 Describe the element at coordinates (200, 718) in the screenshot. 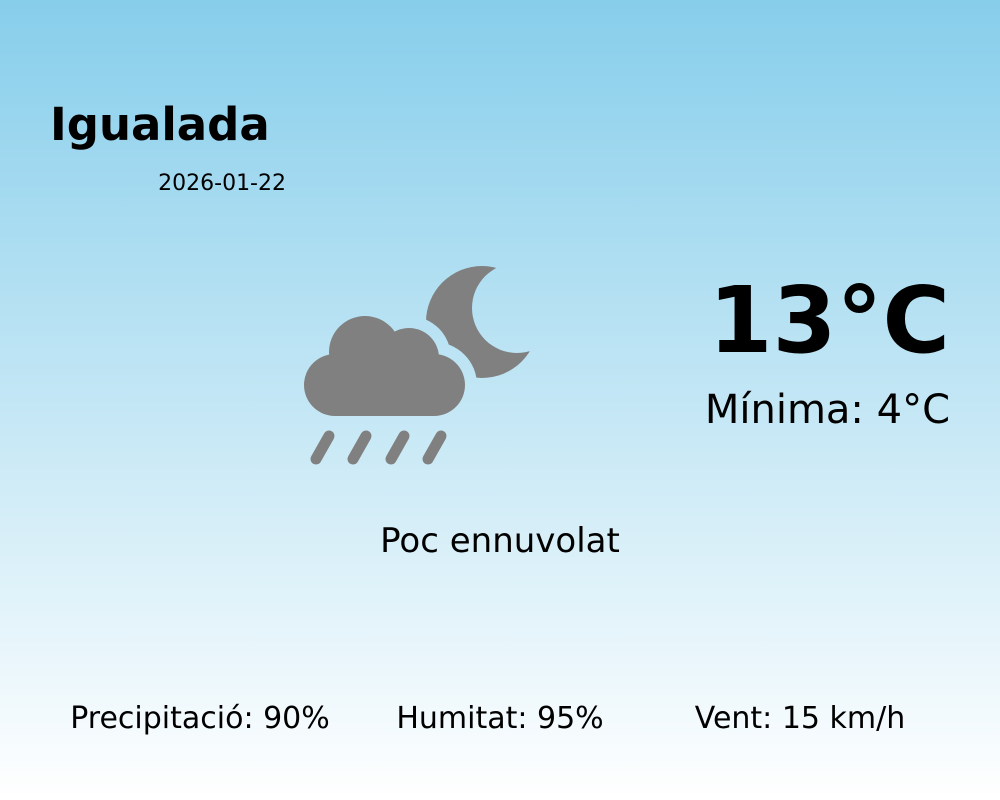

I see `precipitation-stat: Precipitació: 90%` at that location.